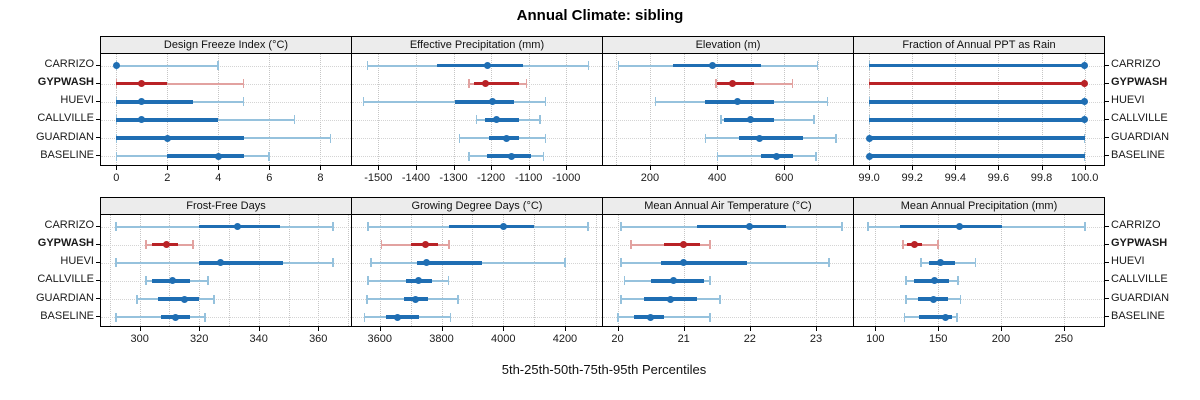 This screenshot has width=1200, height=400. What do you see at coordinates (938, 339) in the screenshot?
I see `axis-tick-label: 150` at bounding box center [938, 339].